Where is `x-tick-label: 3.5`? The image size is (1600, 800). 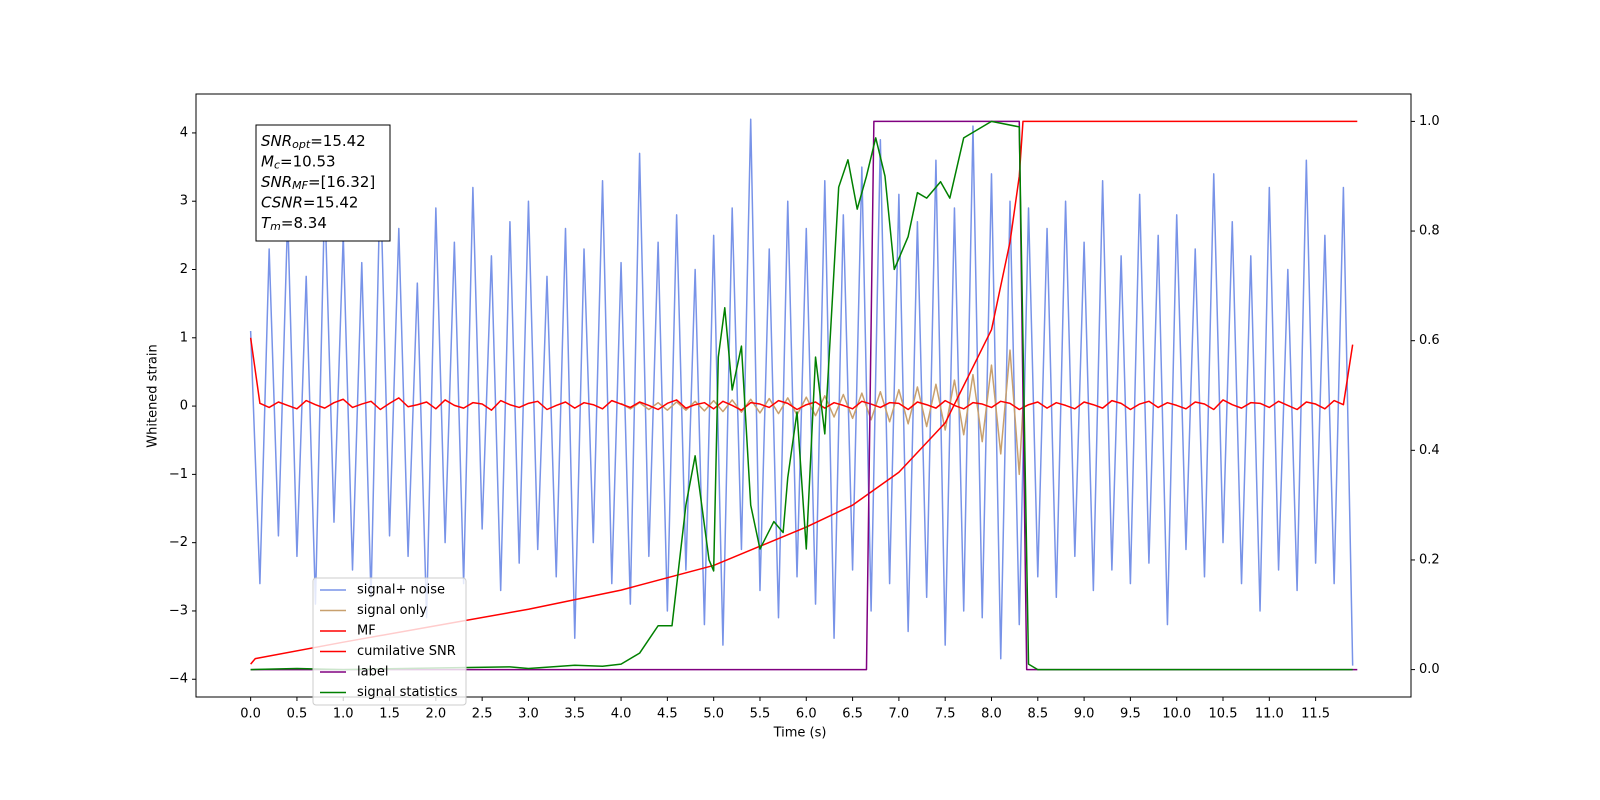
x-tick-label: 3.5 is located at coordinates (574, 714).